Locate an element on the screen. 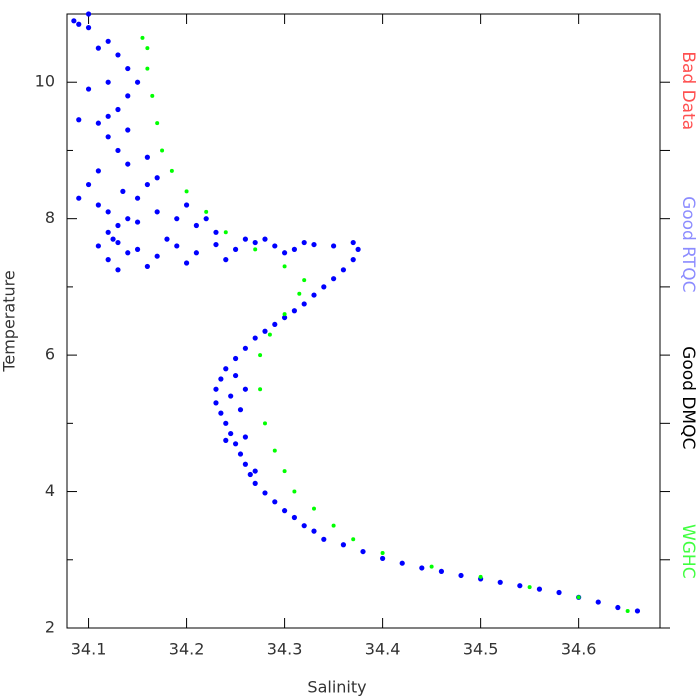 Image resolution: width=700 pixels, height=700 pixels. legend-label: WGHC is located at coordinates (688, 551).